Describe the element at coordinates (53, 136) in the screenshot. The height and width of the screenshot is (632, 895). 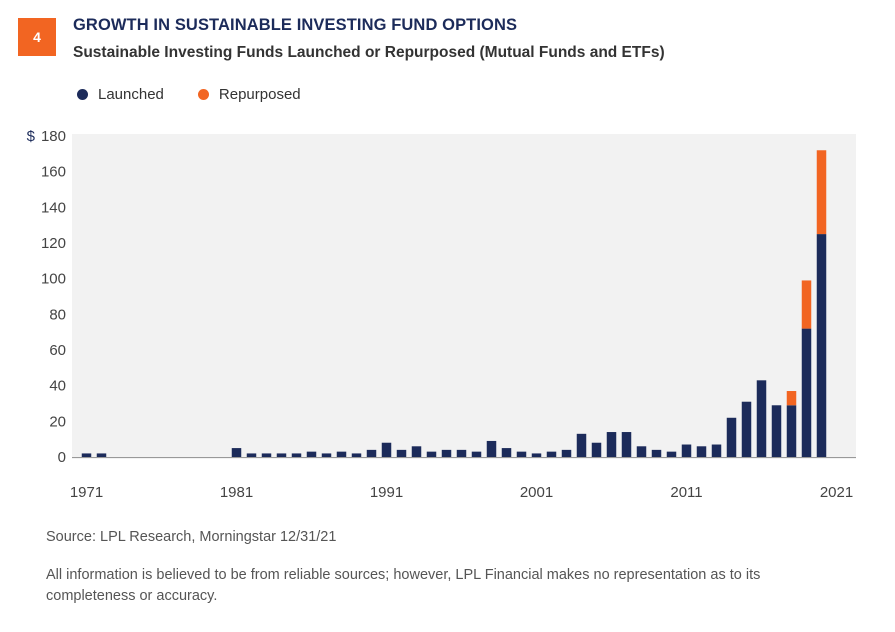
I see `y-tick-label: 180` at that location.